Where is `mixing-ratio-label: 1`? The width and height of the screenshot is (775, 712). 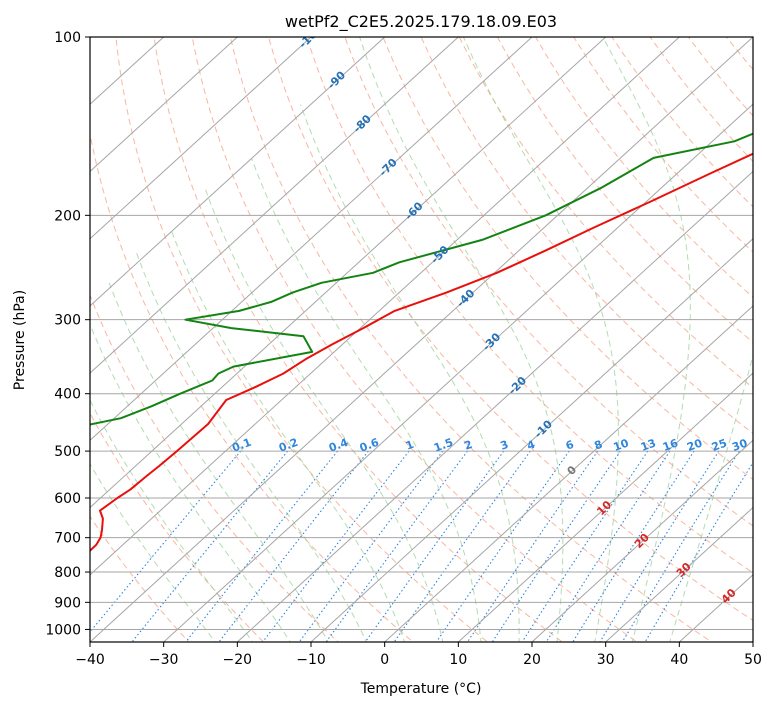
mixing-ratio-label: 1 is located at coordinates (410, 445).